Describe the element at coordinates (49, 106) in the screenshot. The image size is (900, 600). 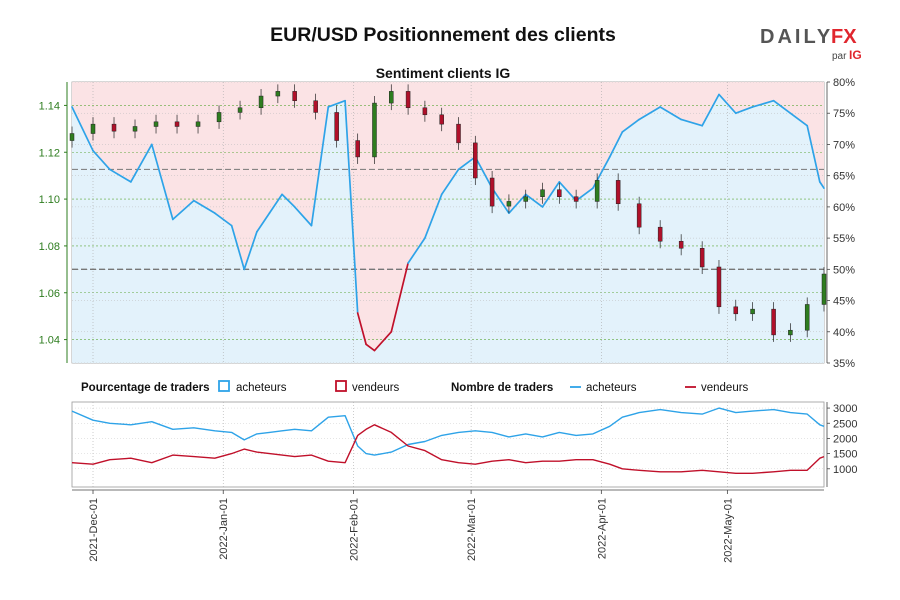
I see `price-tick-label: 1.14` at that location.